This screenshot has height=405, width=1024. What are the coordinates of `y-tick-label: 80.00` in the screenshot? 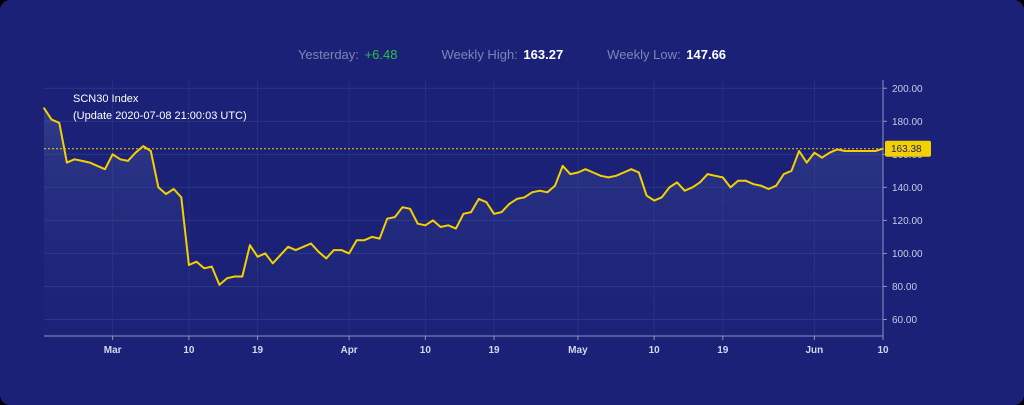 It's located at (904, 287).